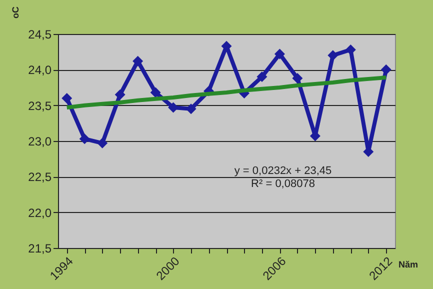 The height and width of the screenshot is (289, 433). I want to click on y-tick-label: 23,5, so click(40, 105).